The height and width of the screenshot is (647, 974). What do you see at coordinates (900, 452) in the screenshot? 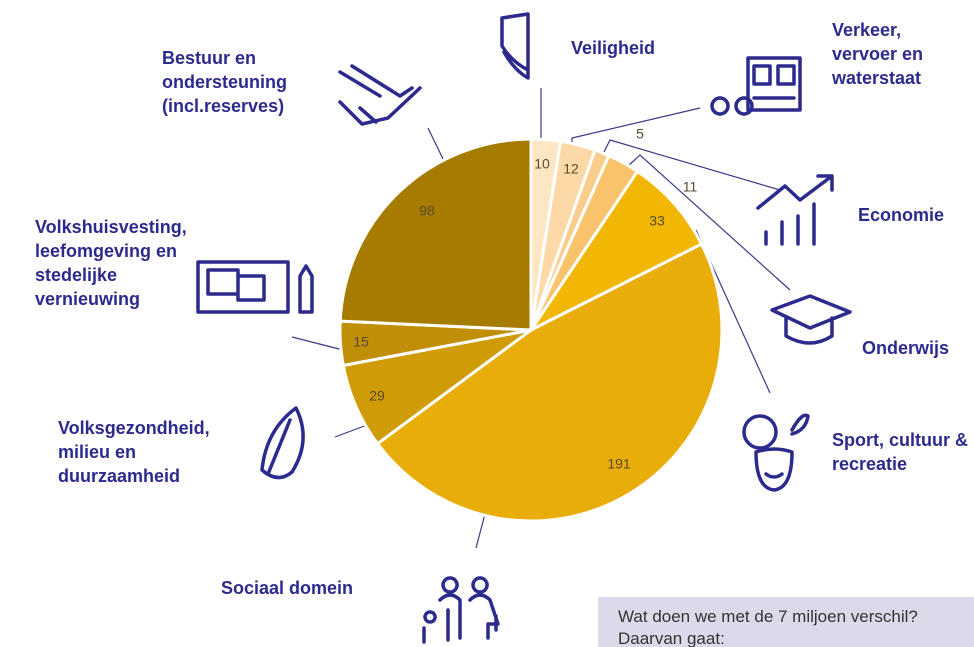
I see `category-label: Sport, cultuur & recreatie` at bounding box center [900, 452].